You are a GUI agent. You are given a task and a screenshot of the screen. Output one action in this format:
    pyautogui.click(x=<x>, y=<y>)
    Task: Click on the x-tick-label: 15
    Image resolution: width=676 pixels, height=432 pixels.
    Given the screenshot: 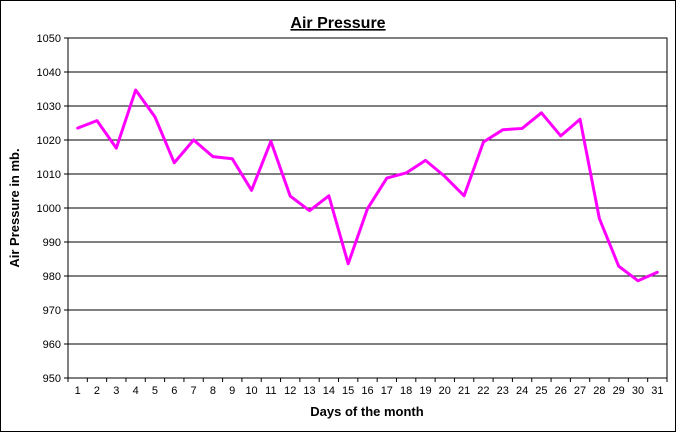 What is the action you would take?
    pyautogui.click(x=348, y=391)
    